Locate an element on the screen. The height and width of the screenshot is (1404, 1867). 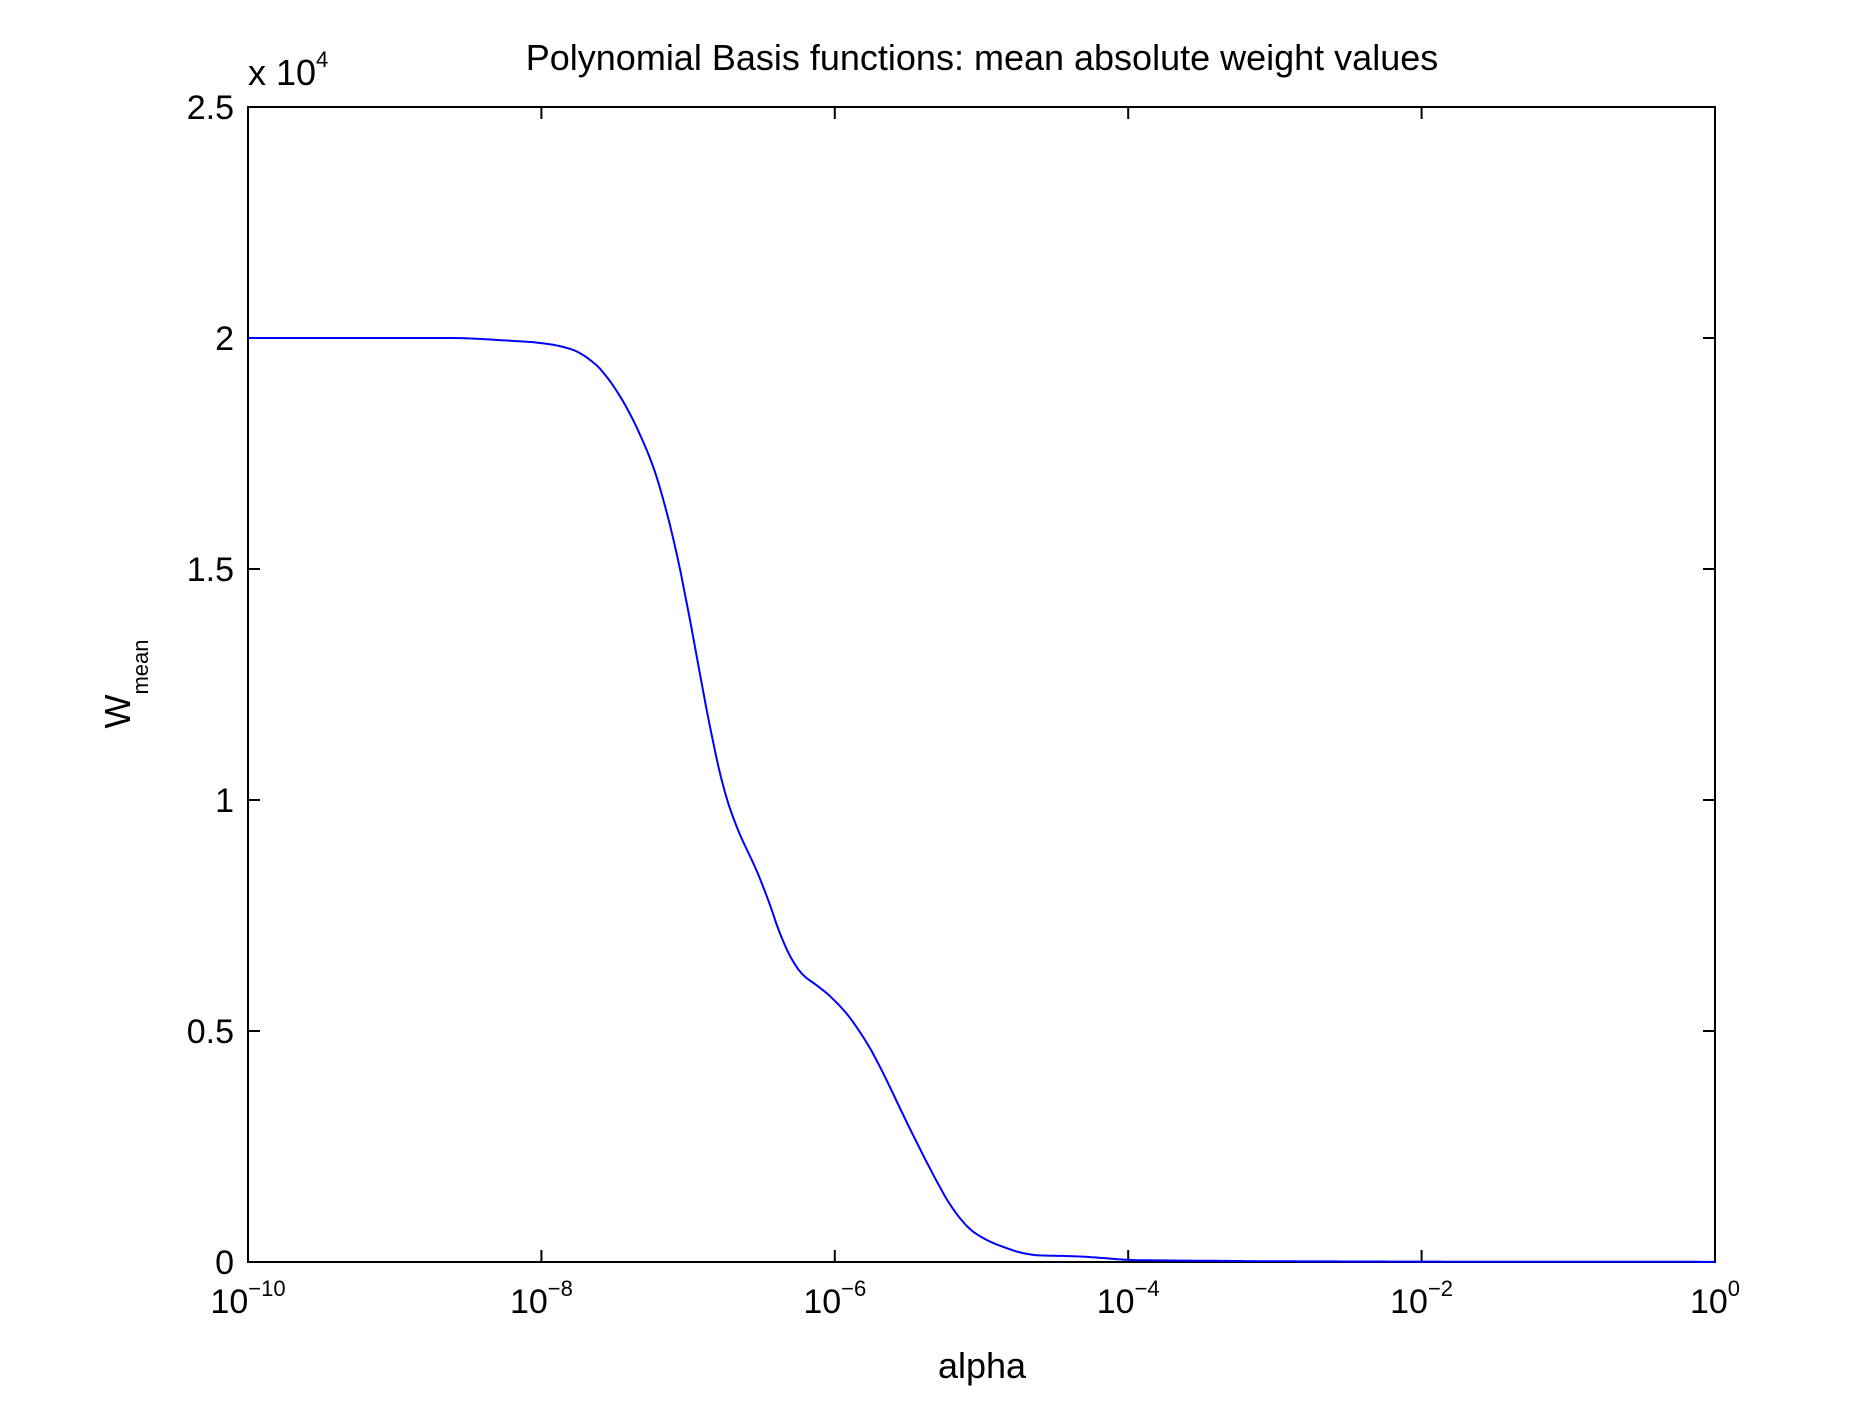
y-tick-label: 1.5 is located at coordinates (210, 570).